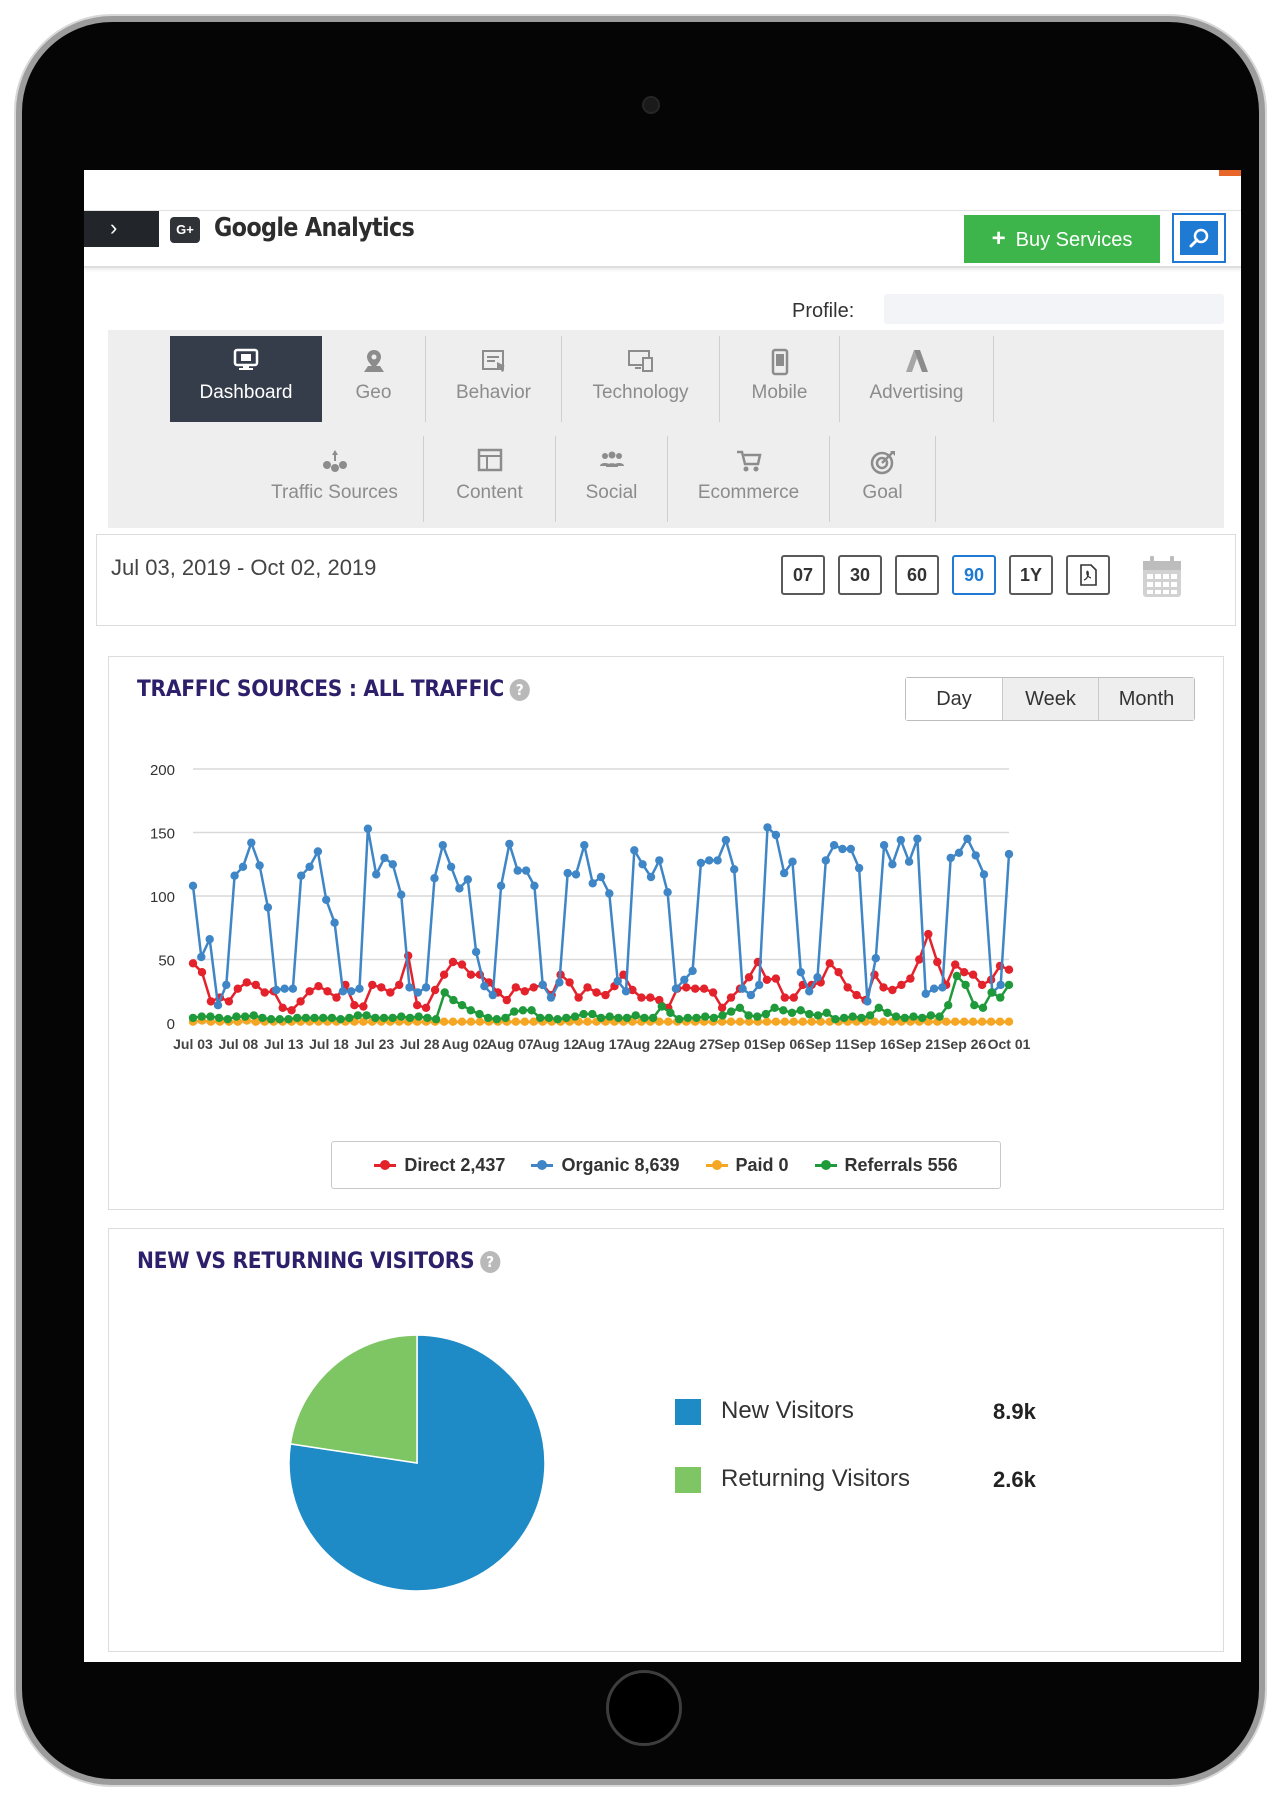 The image size is (1281, 1801). Describe the element at coordinates (827, 1044) in the screenshot. I see `x-tick-label: Sep 11` at that location.